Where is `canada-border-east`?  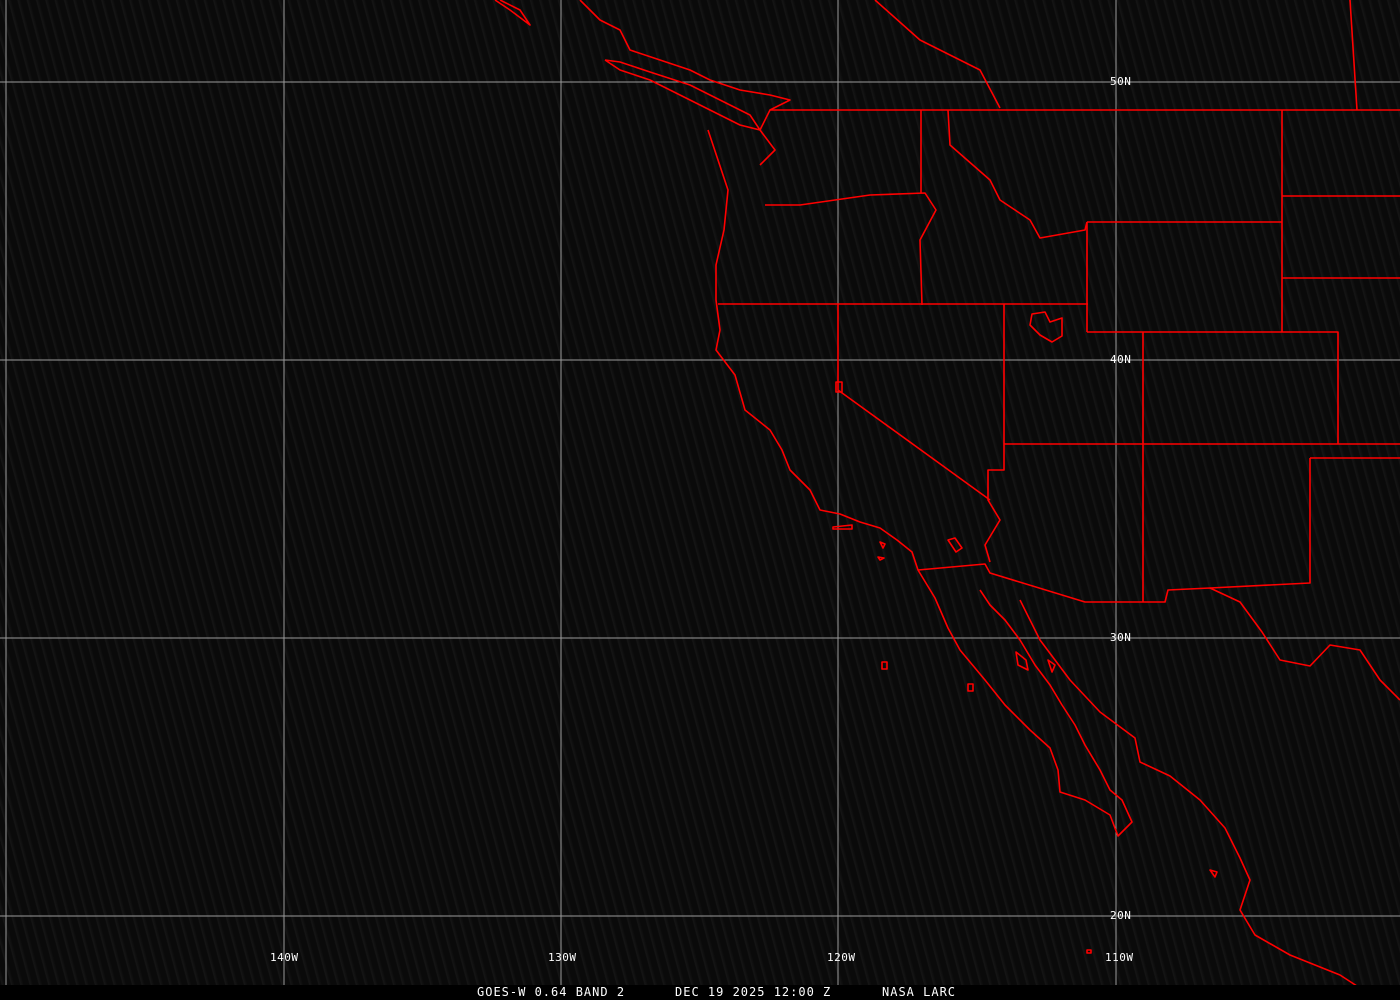
canada-border-east is located at coordinates (1353, 55).